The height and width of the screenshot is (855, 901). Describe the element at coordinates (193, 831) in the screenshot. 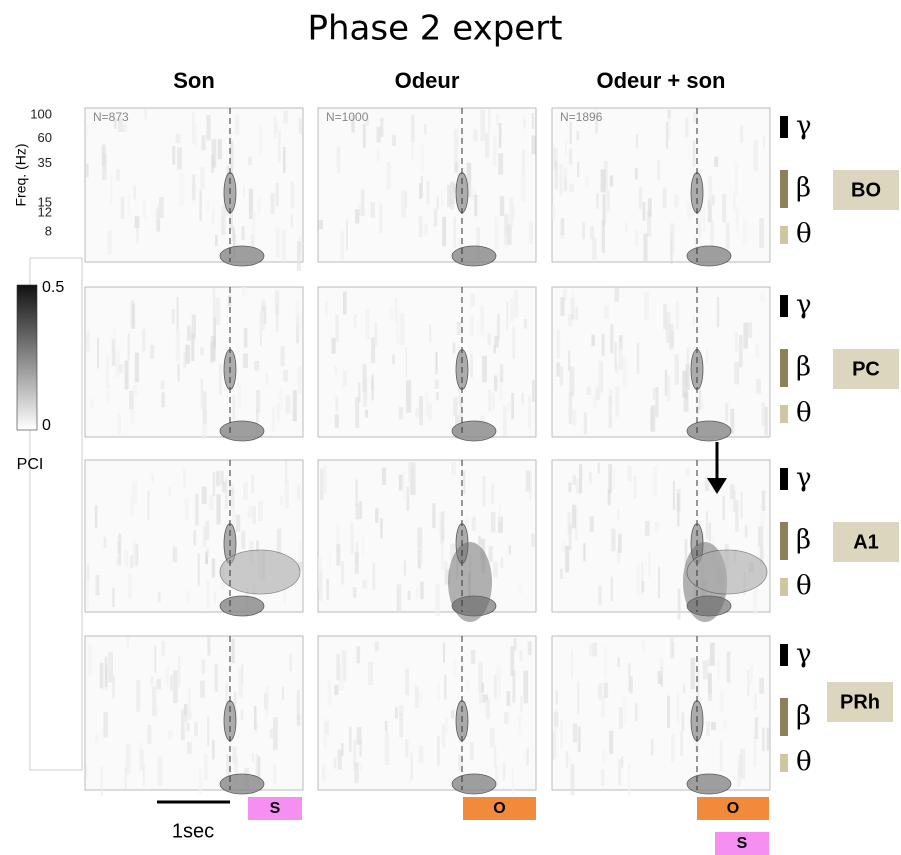

I see `scale-bar-label: 1sec` at that location.